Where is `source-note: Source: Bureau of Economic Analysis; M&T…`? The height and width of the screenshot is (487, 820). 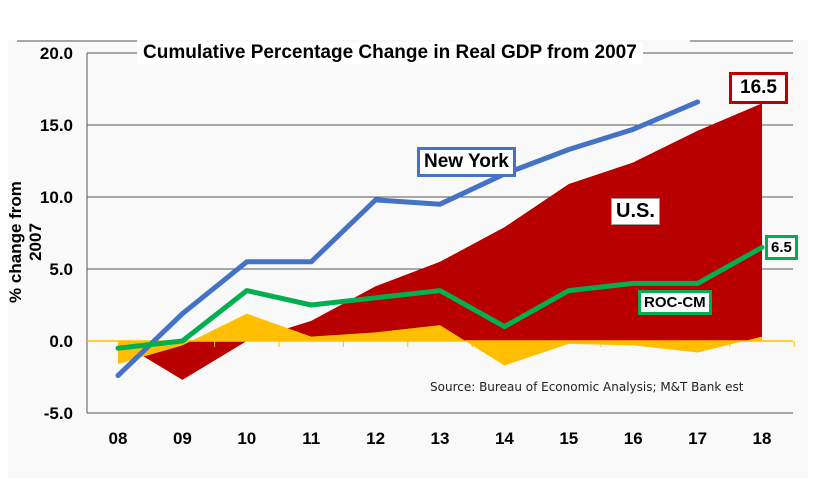 source-note: Source: Bureau of Economic Analysis; M&T… is located at coordinates (587, 387).